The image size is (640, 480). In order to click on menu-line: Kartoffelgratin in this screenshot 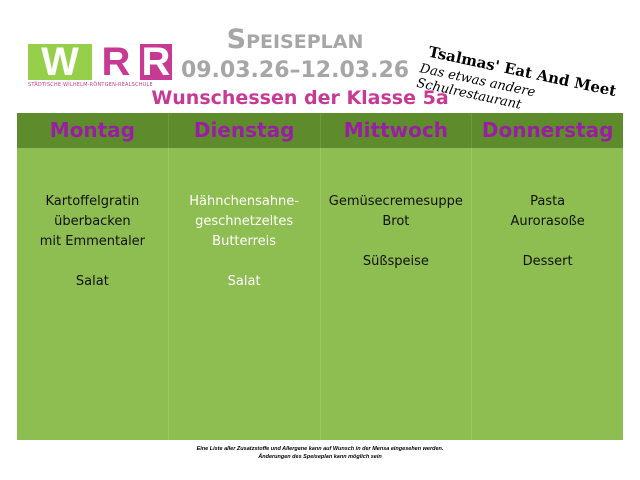, I will do `click(92, 201)`.